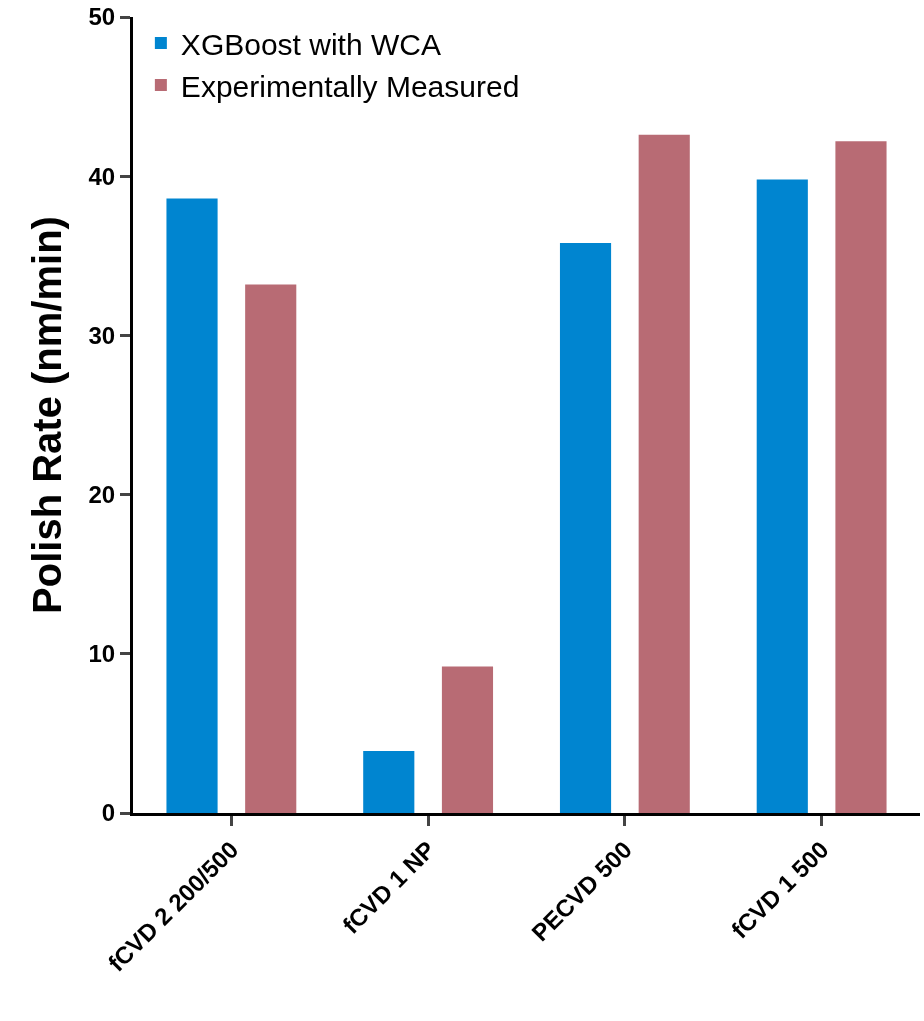 The width and height of the screenshot is (924, 1021). What do you see at coordinates (102, 654) in the screenshot?
I see `y-tick-label: 10` at bounding box center [102, 654].